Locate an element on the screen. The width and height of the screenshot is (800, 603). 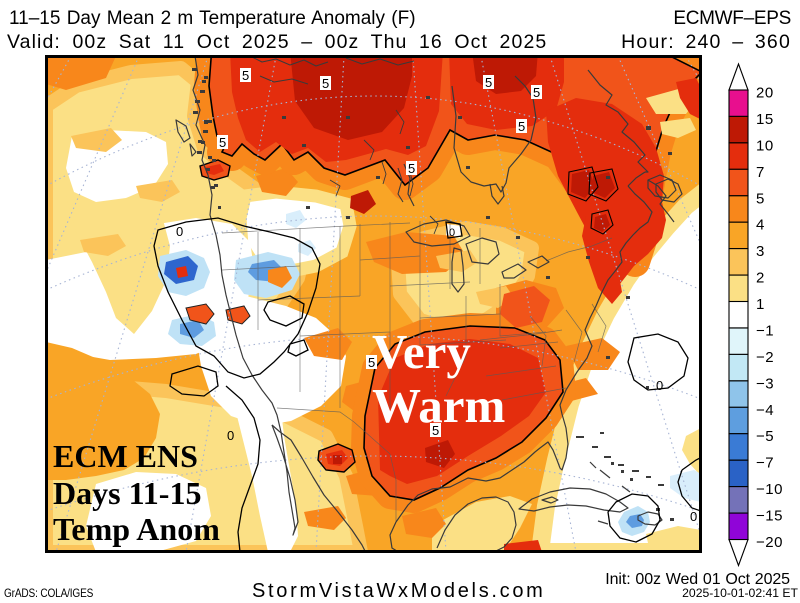
svg-text: −20 is located at coordinates (769, 542).